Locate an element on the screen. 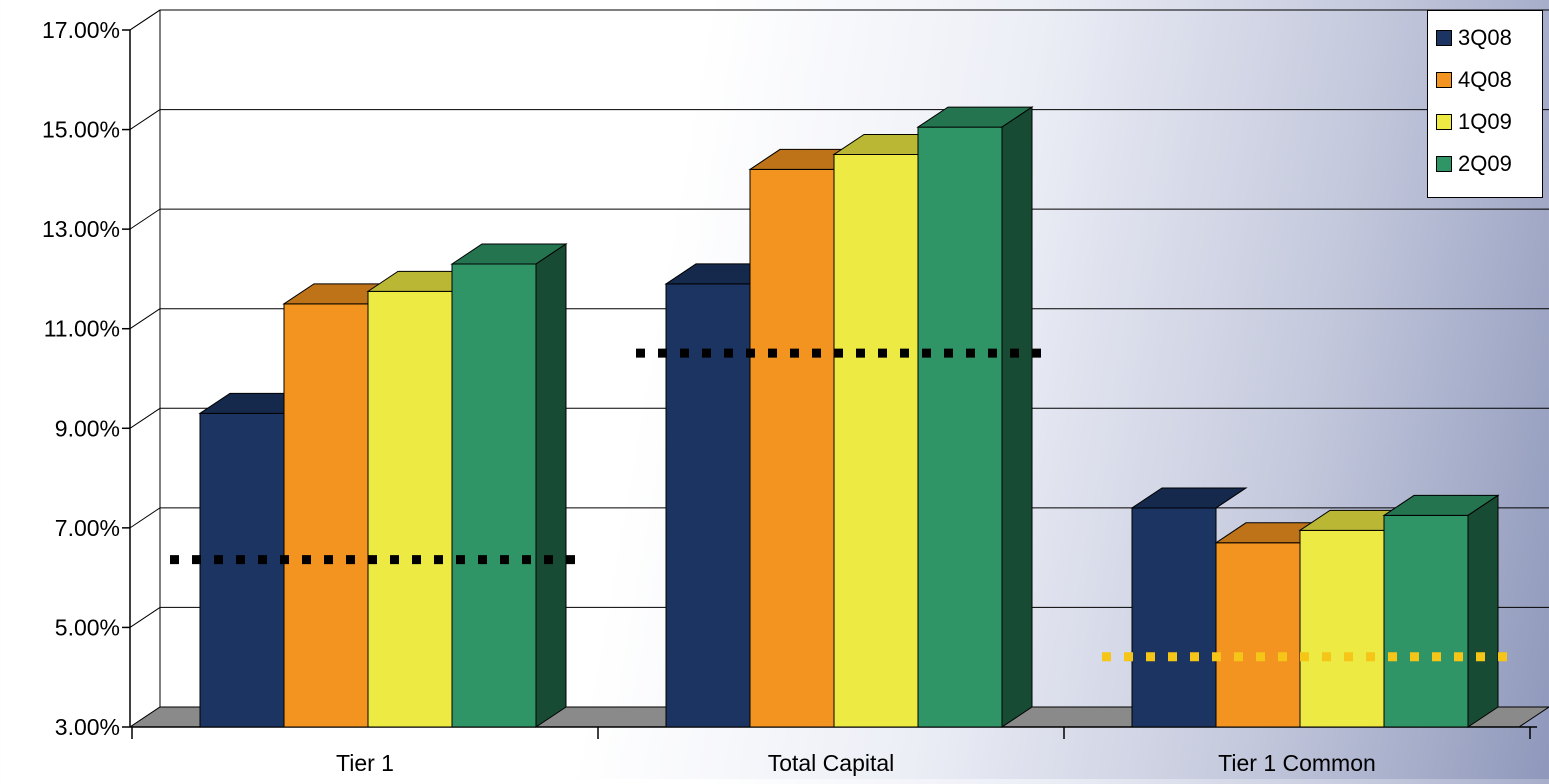 The width and height of the screenshot is (1549, 784). legend-item: 1Q09 is located at coordinates (1485, 122).